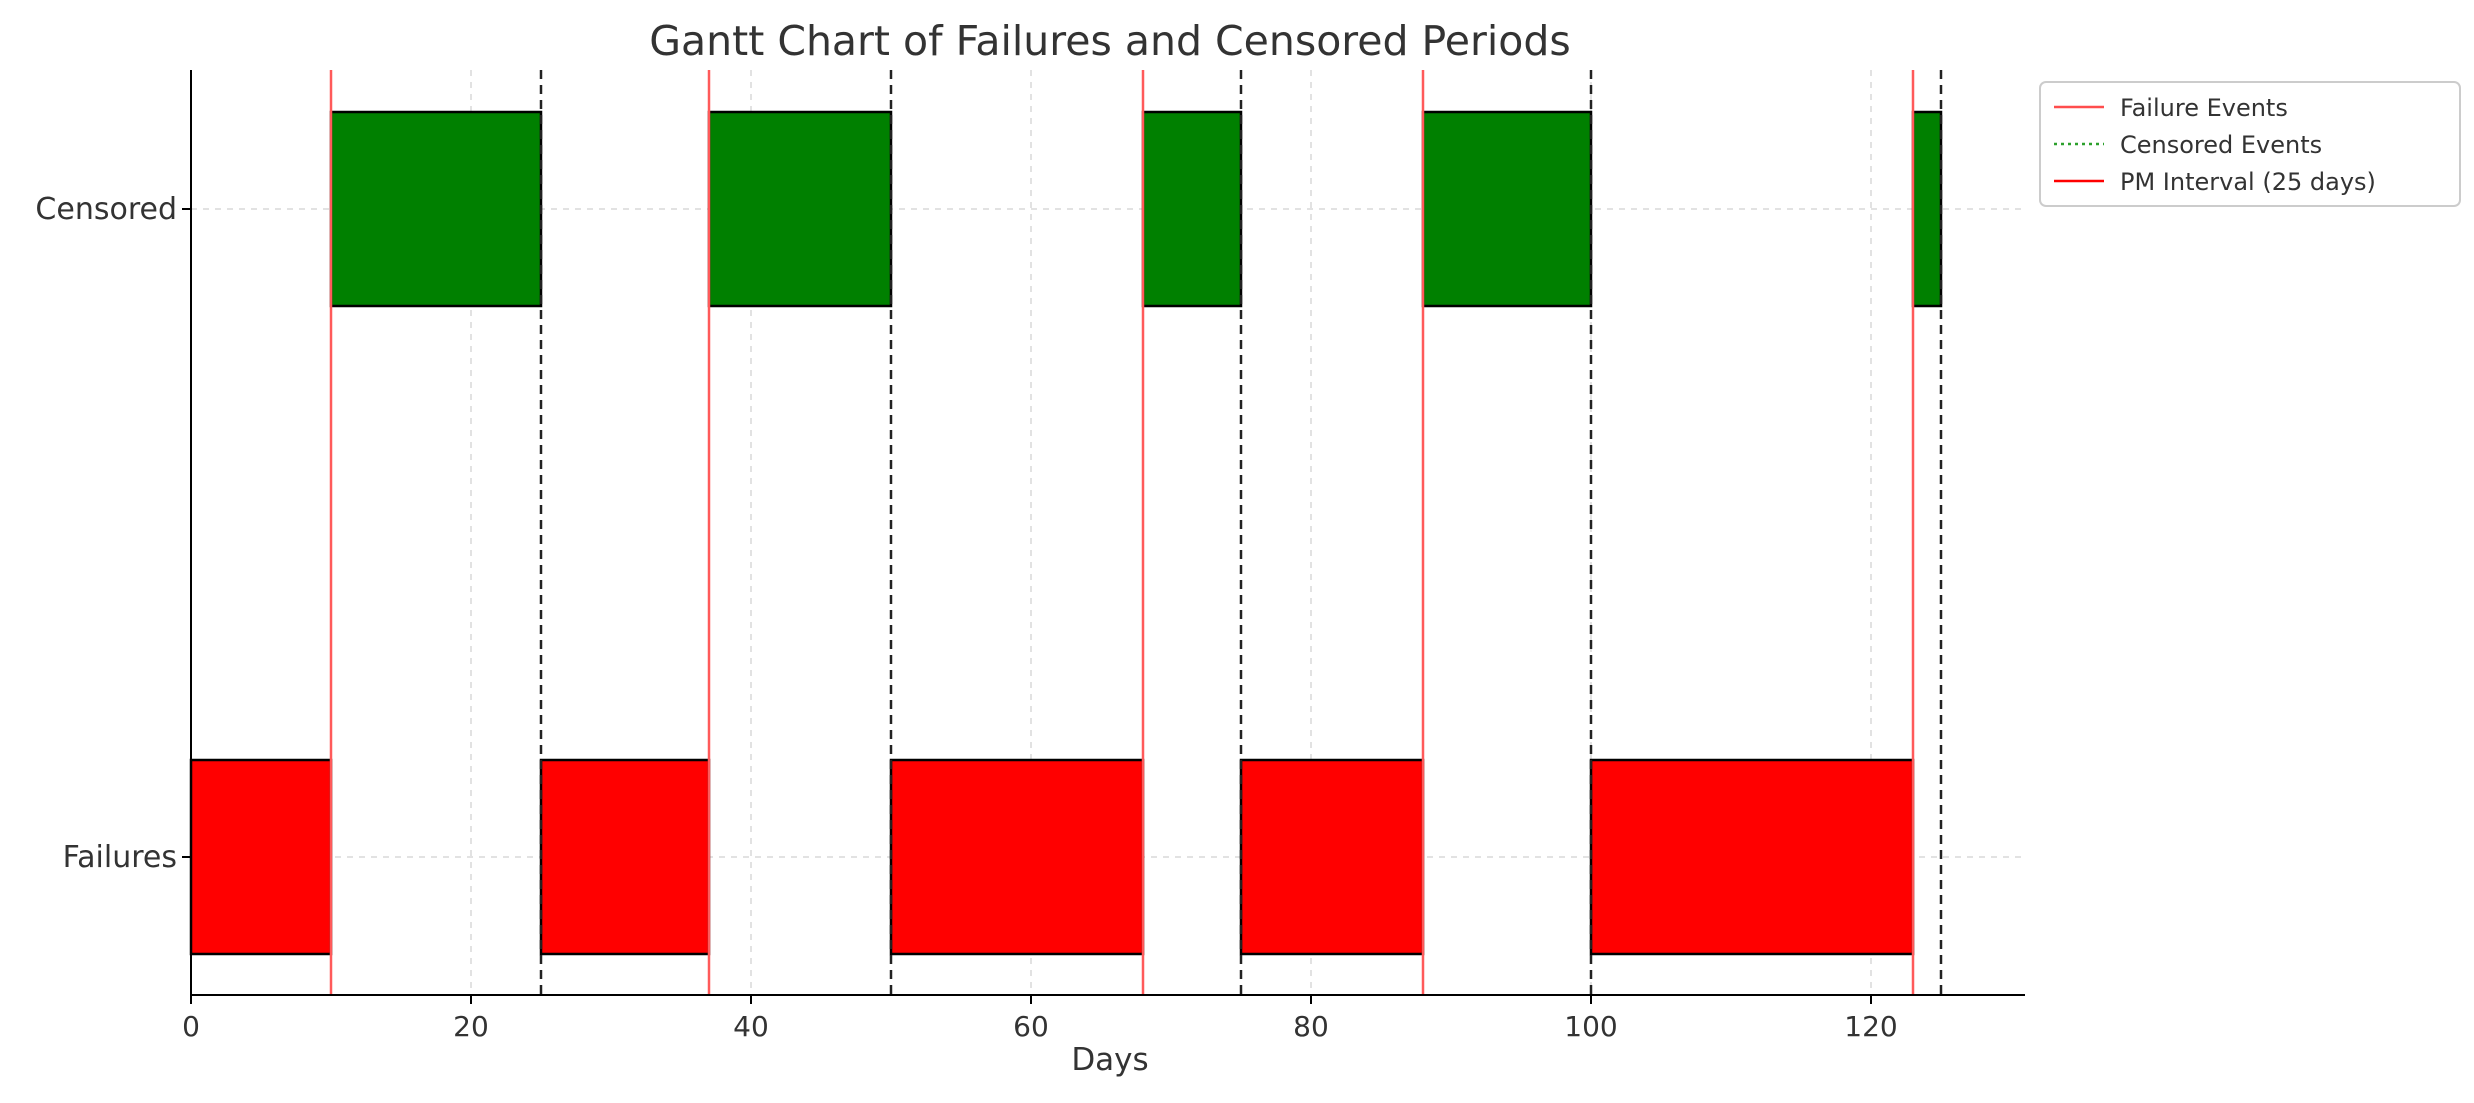 This screenshot has height=1103, width=2474. I want to click on x-tick-label: 100, so click(1590, 1026).